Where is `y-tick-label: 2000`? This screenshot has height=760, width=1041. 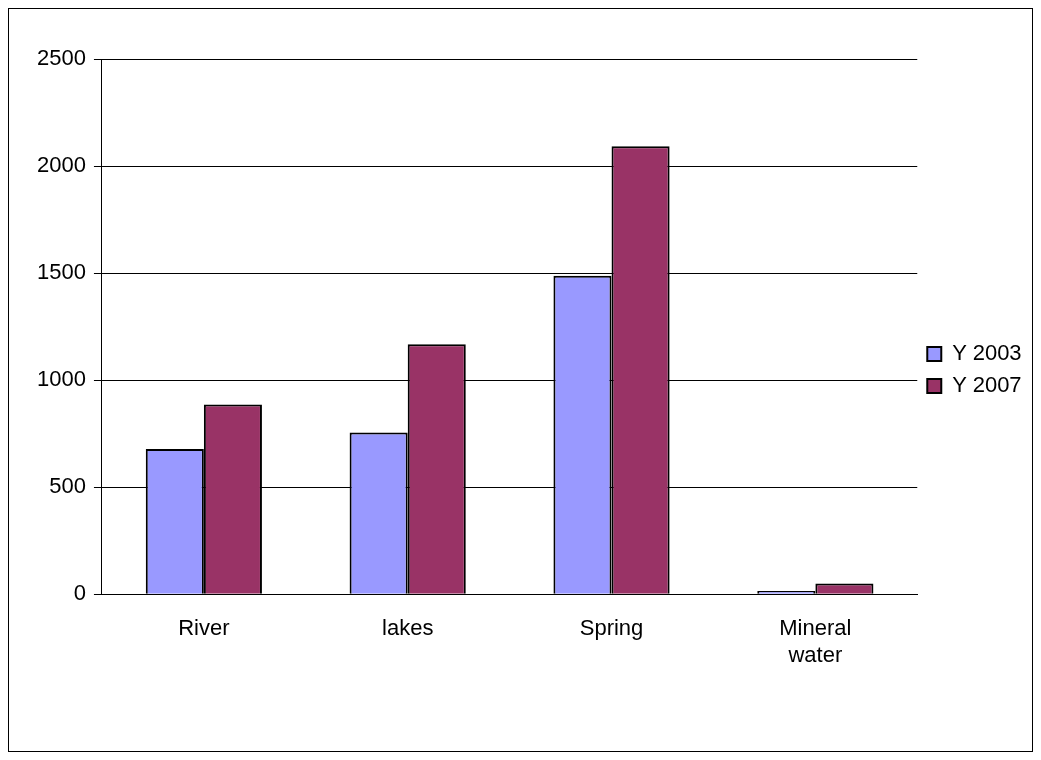
y-tick-label: 2000 is located at coordinates (61, 165).